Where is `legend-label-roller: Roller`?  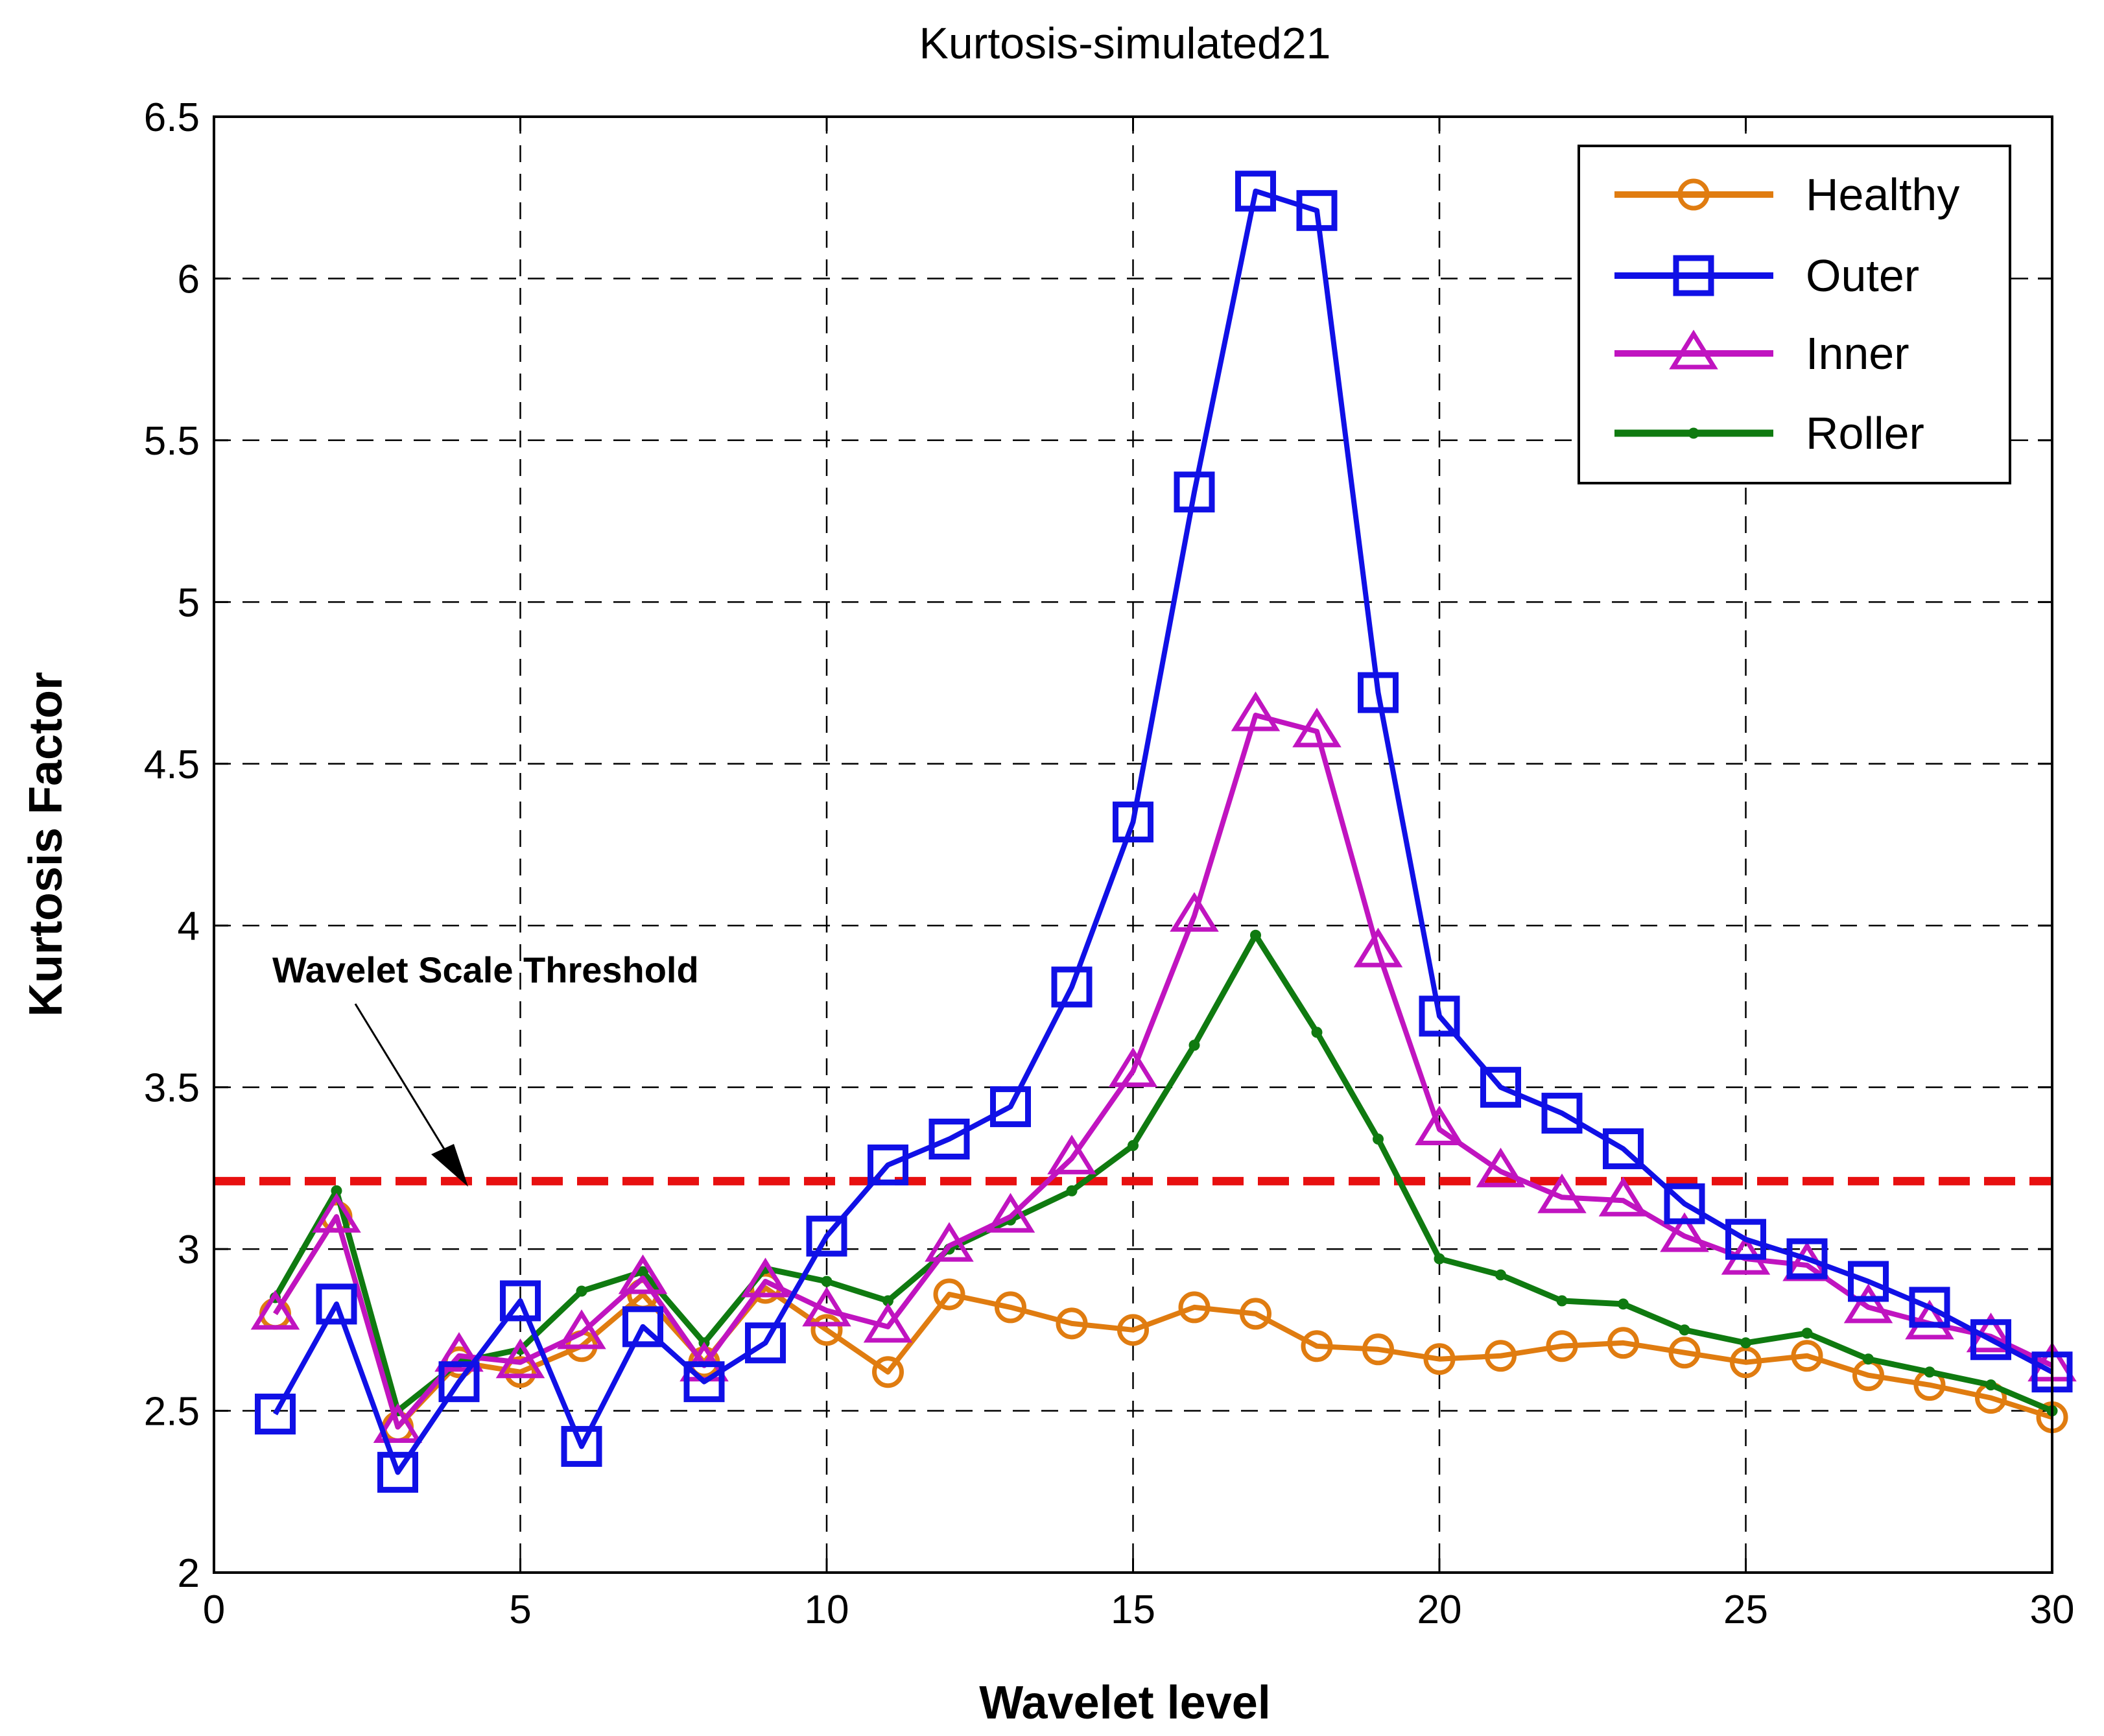
legend-label-roller: Roller is located at coordinates (1865, 433).